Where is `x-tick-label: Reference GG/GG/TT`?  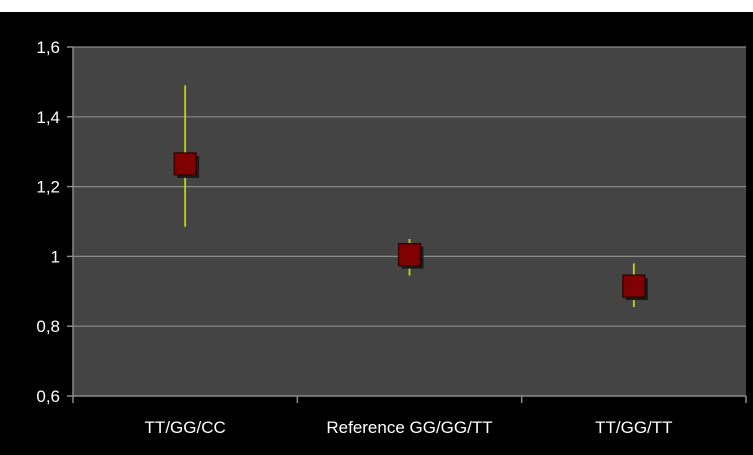
x-tick-label: Reference GG/GG/TT is located at coordinates (409, 427).